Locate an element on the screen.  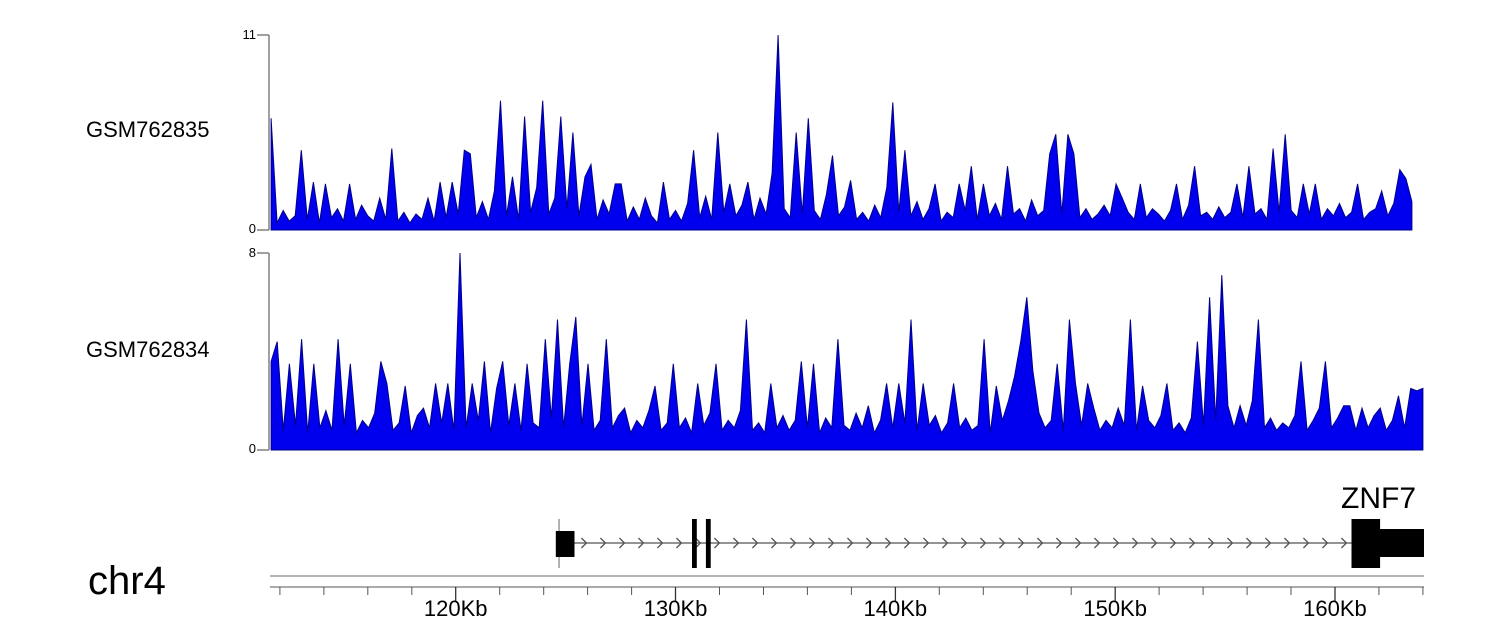
axis-tick-label: 130Kb is located at coordinates (675, 608).